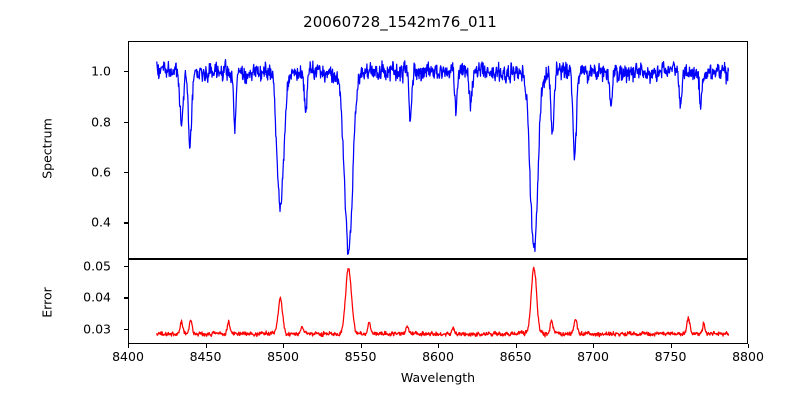  Describe the element at coordinates (47, 148) in the screenshot. I see `y-axis-label-spectrum: Spectrum` at that location.